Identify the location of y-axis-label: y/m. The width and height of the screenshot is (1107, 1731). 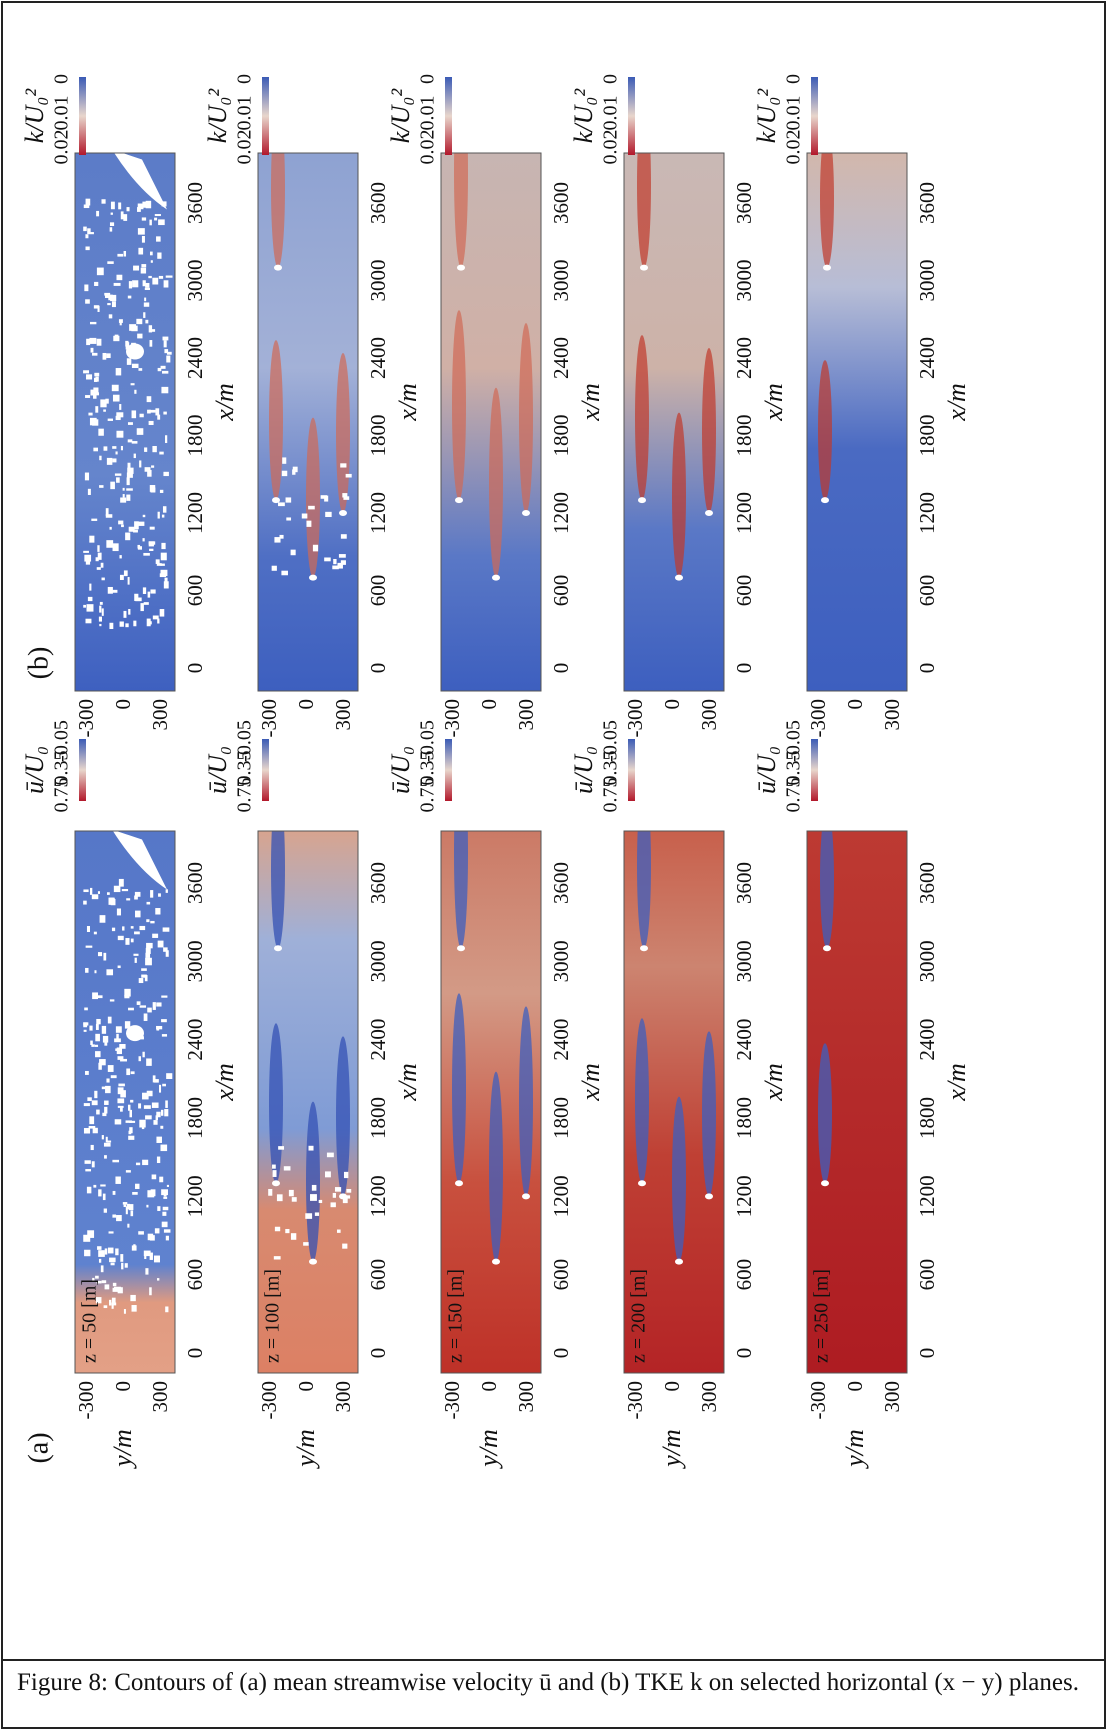
(122, 1449).